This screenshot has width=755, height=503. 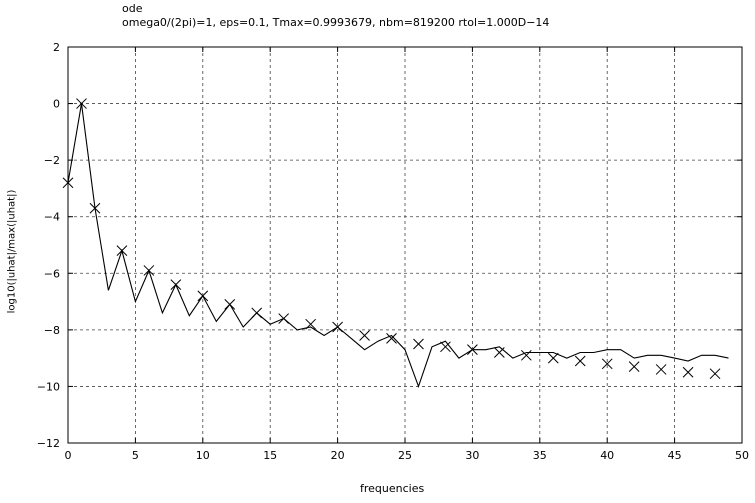 I want to click on x-axis-label: frequencies, so click(x=392, y=488).